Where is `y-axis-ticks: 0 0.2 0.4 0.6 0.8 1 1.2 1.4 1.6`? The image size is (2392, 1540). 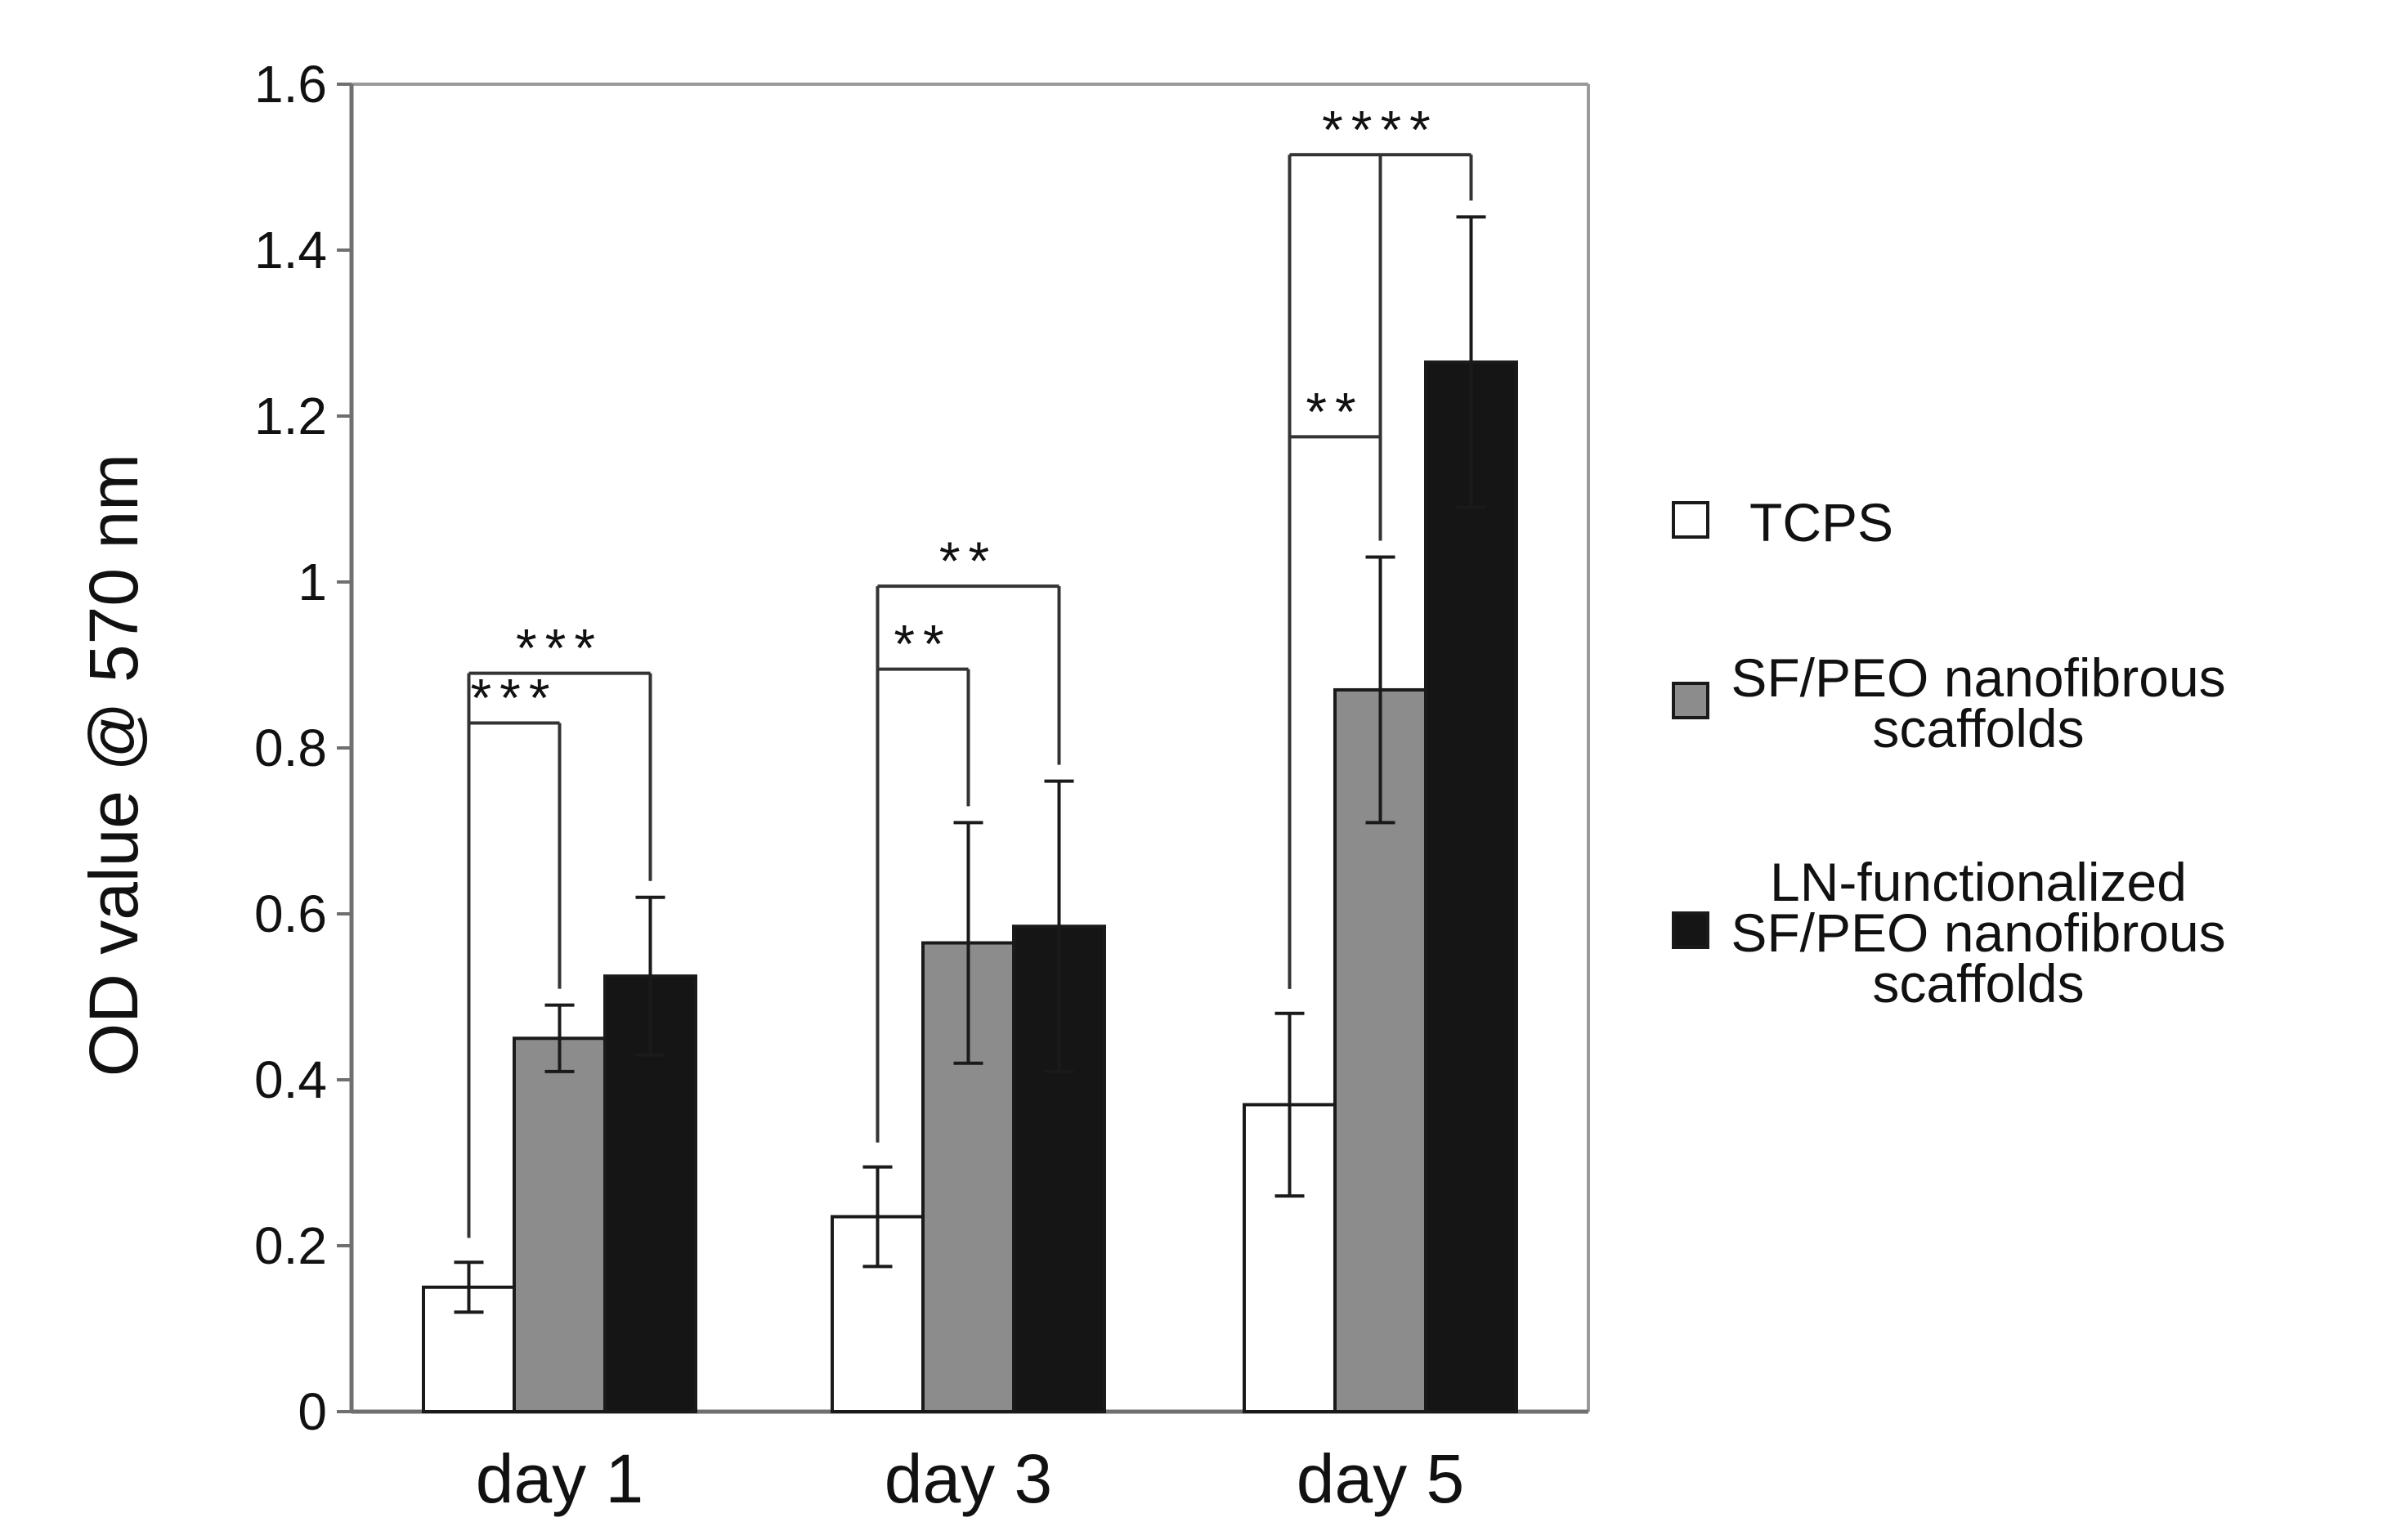 y-axis-ticks: 0 0.2 0.4 0.6 0.8 1 1.2 1.4 1.6 is located at coordinates (303, 748).